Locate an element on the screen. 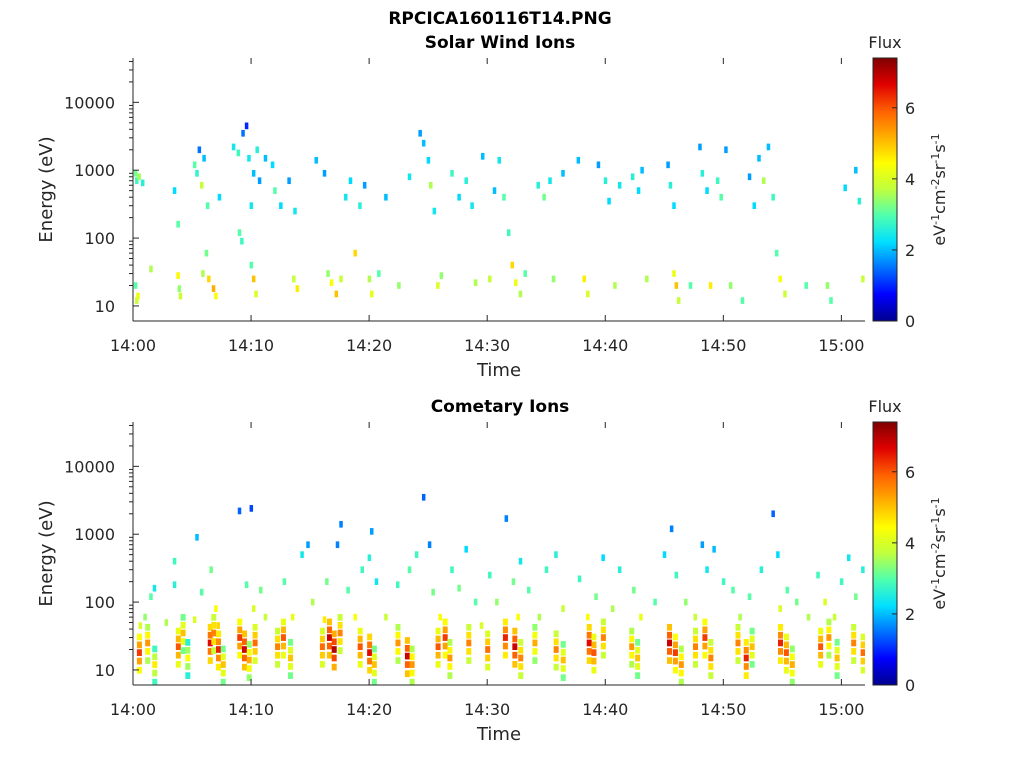 This screenshot has width=1024, height=772. colorbar-tick-label: 2 is located at coordinates (910, 614).